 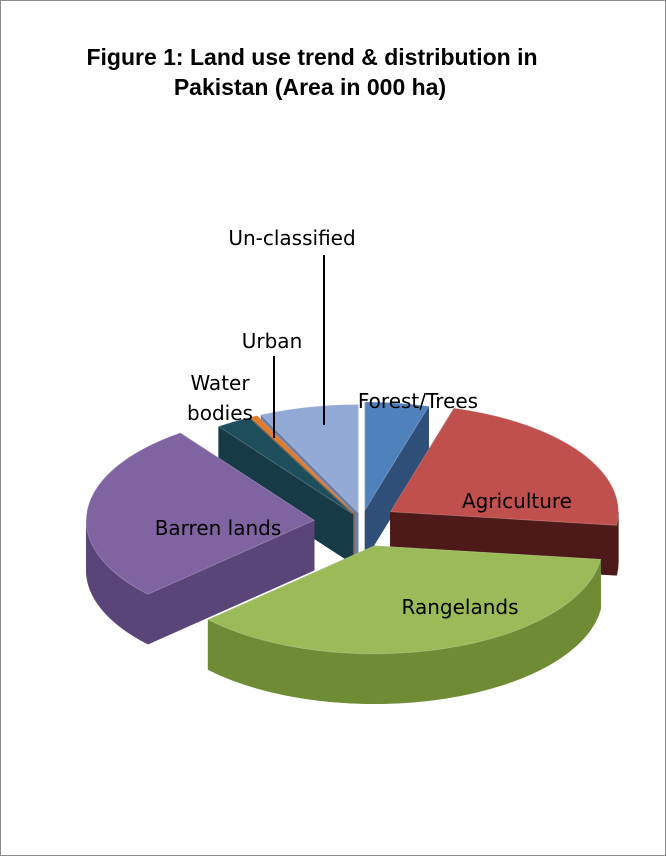 I want to click on label-forest-trees: Forest/Trees, so click(x=418, y=401).